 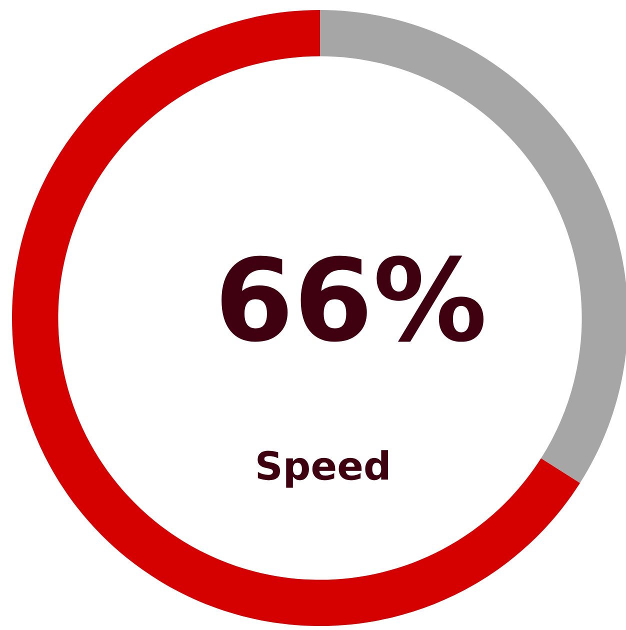 I want to click on text: 66%, so click(x=353, y=299).